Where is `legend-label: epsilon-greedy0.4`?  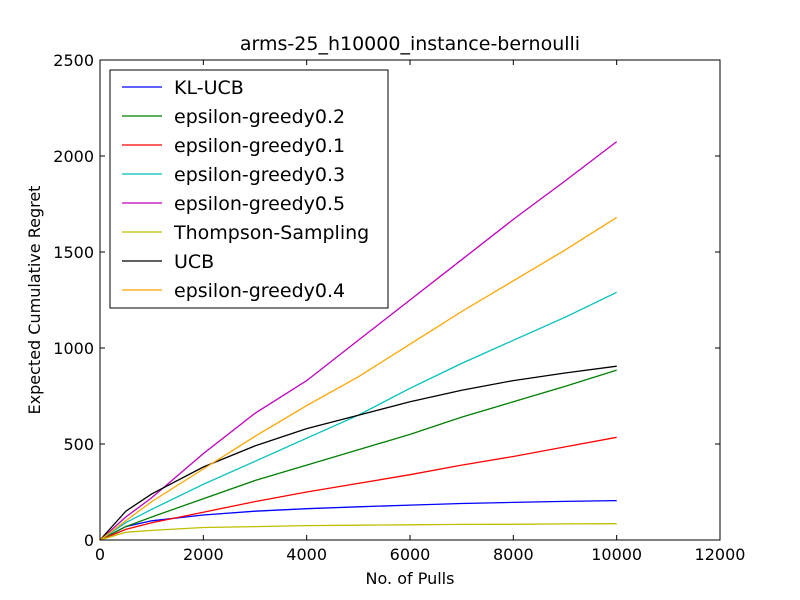 legend-label: epsilon-greedy0.4 is located at coordinates (259, 291).